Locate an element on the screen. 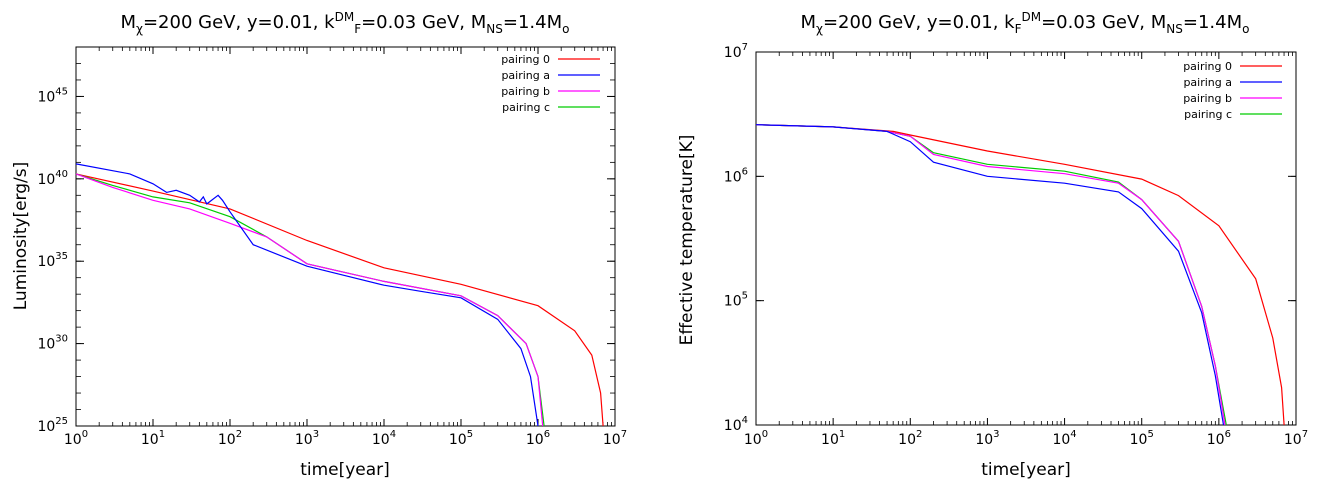  temperature-legend-label-3: pairing c is located at coordinates (1208, 114).